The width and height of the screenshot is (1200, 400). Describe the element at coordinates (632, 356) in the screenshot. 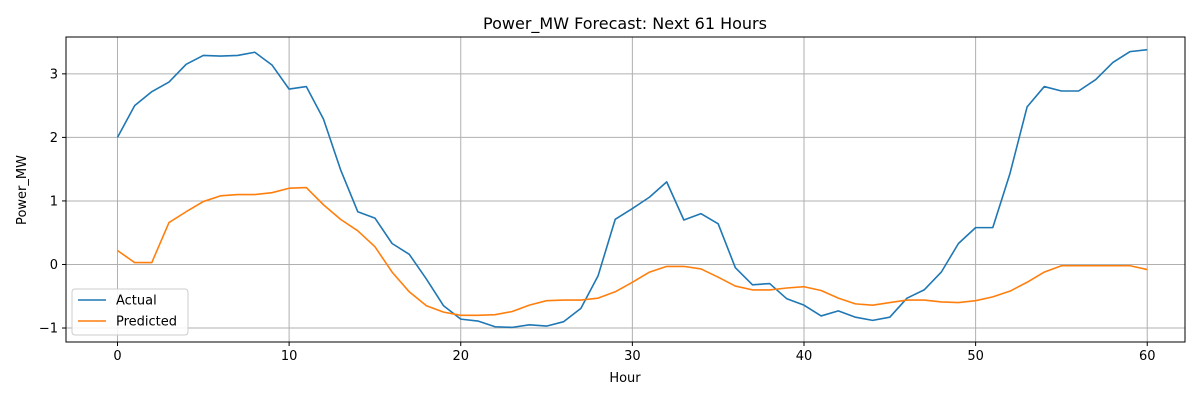

I see `x-tick-label: 30` at that location.